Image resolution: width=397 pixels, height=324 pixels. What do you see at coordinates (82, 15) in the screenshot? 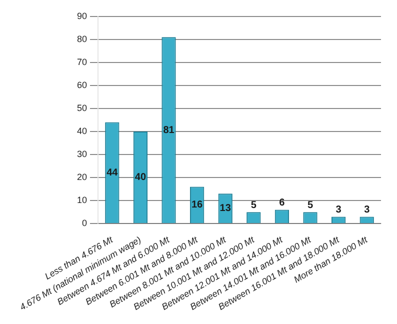
I see `y-tick-label: 90` at bounding box center [82, 15].